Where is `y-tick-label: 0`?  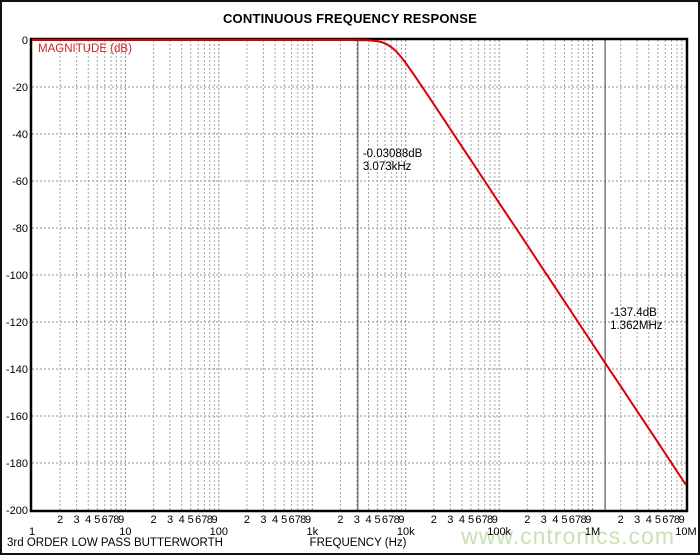 y-tick-label: 0 is located at coordinates (25, 41).